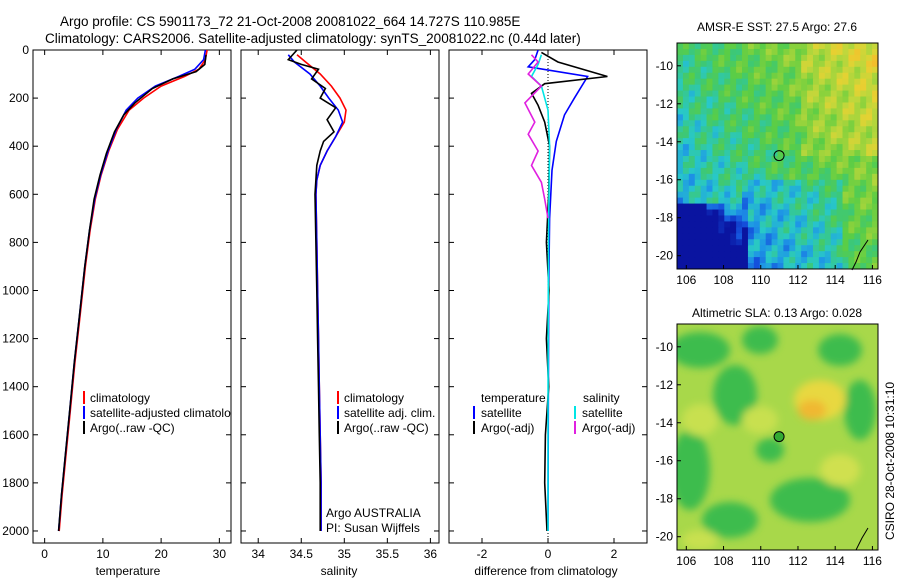  What do you see at coordinates (540, 292) in the screenshot?
I see `series-line-salinity-satellite` at bounding box center [540, 292].